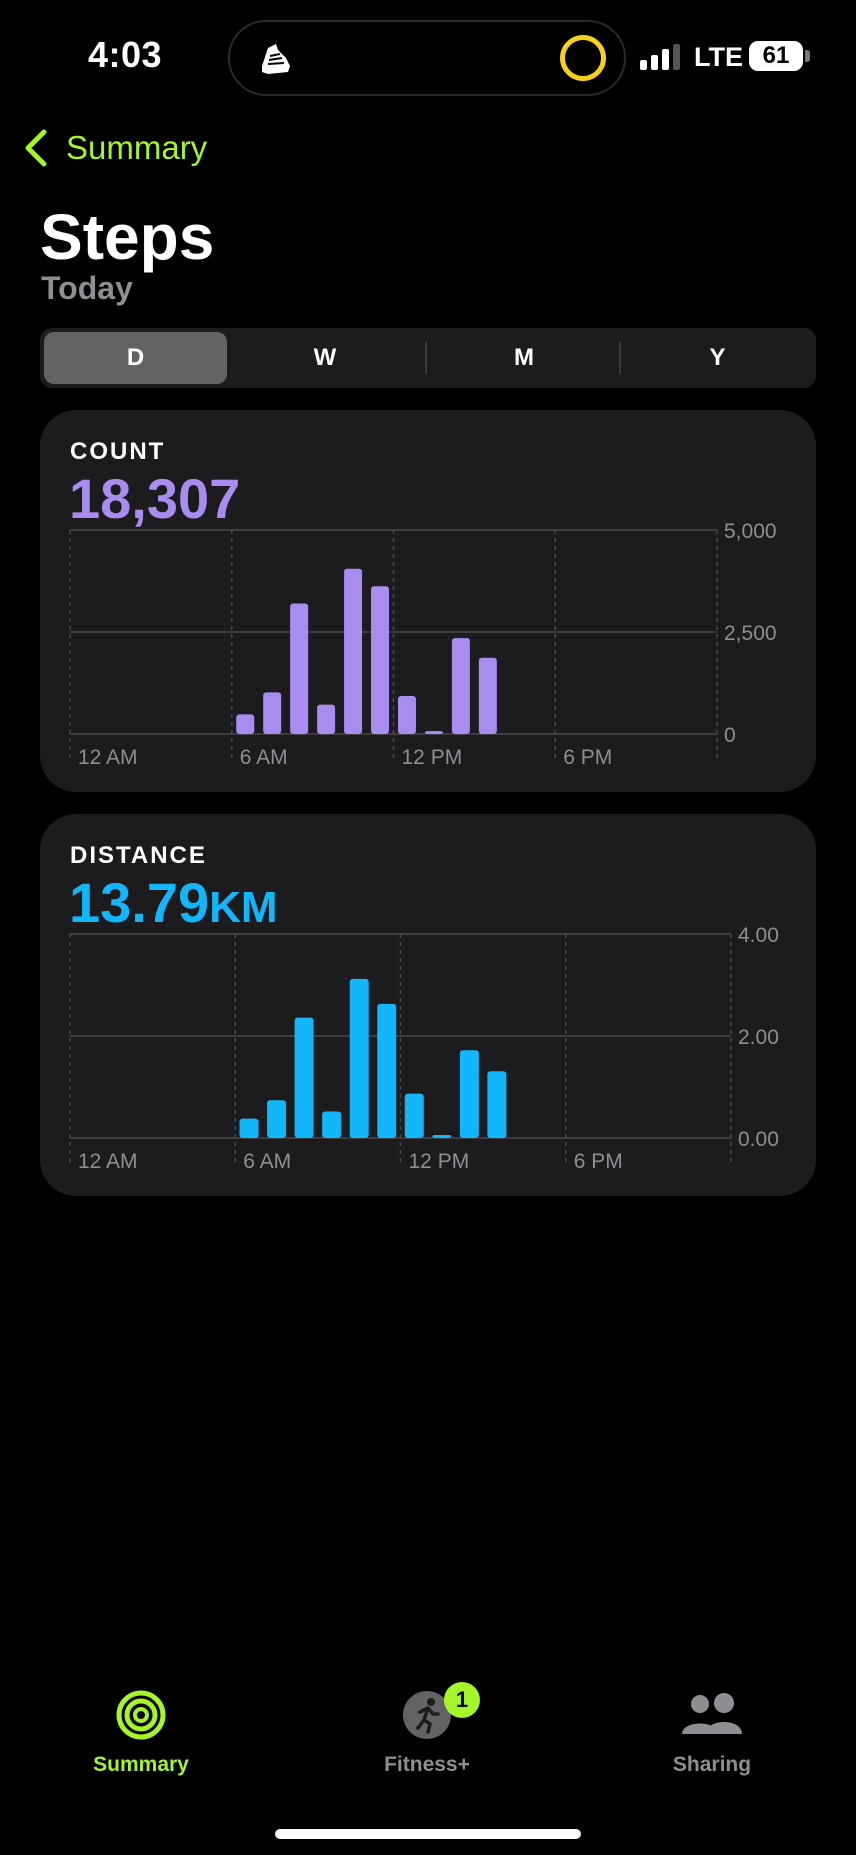  What do you see at coordinates (137, 147) in the screenshot?
I see `back-label: Summary` at bounding box center [137, 147].